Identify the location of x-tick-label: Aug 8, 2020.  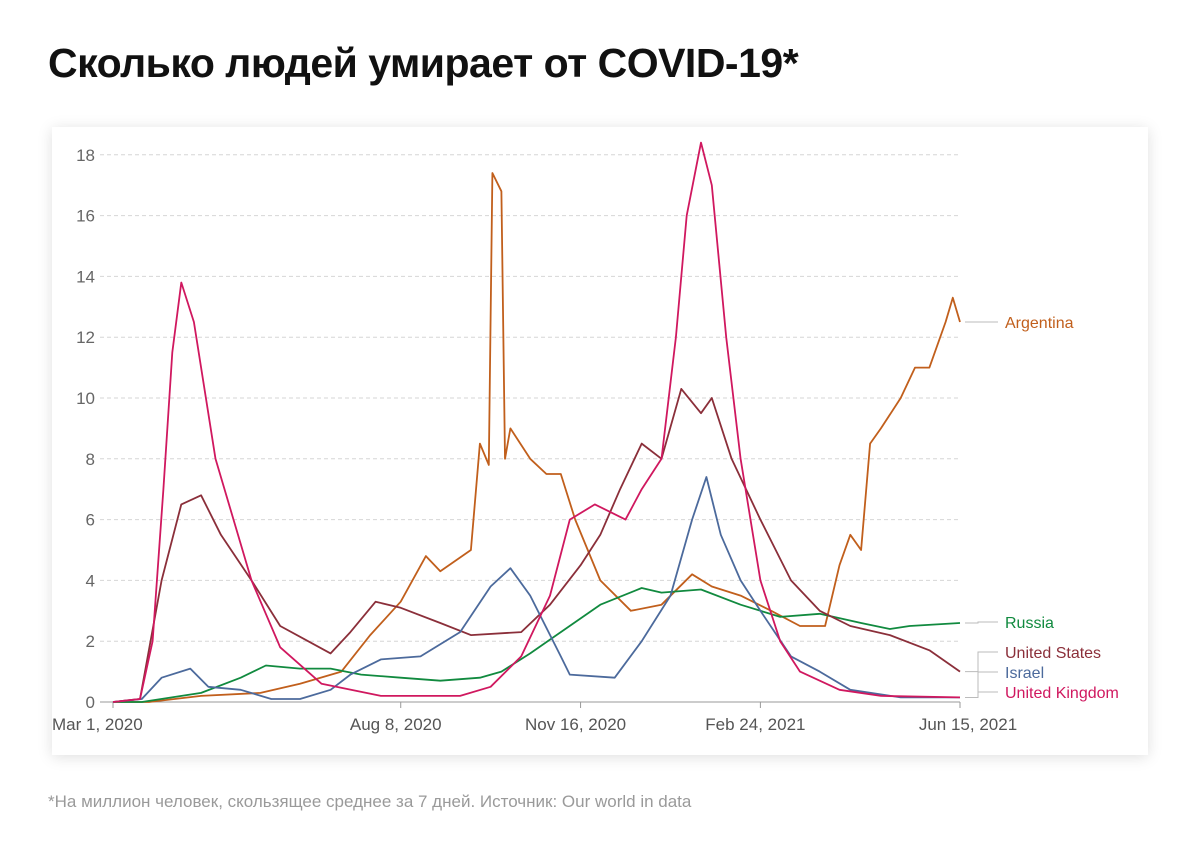
(396, 724).